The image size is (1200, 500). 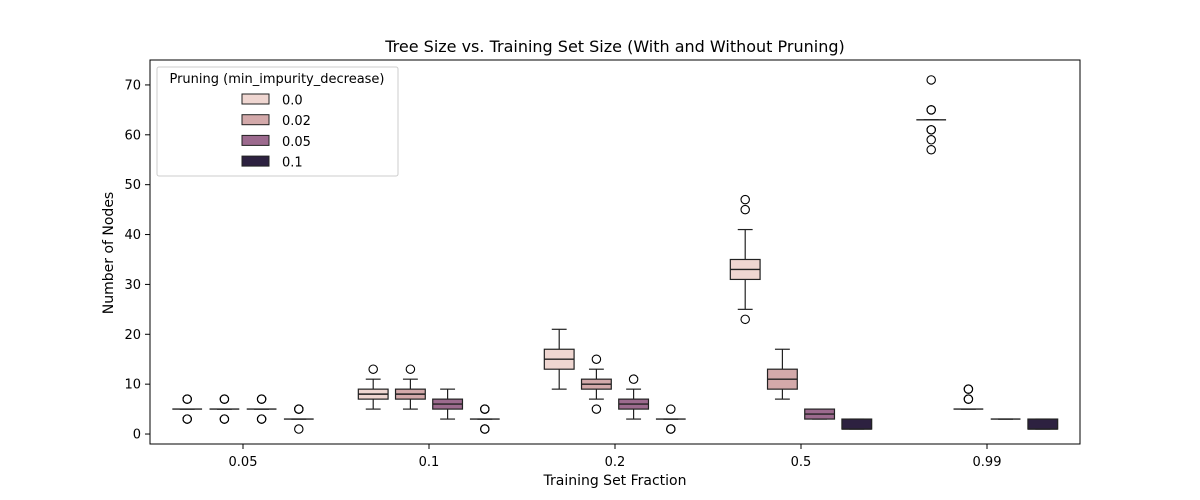 What do you see at coordinates (187, 409) in the screenshot?
I see `box-0.0-0.05` at bounding box center [187, 409].